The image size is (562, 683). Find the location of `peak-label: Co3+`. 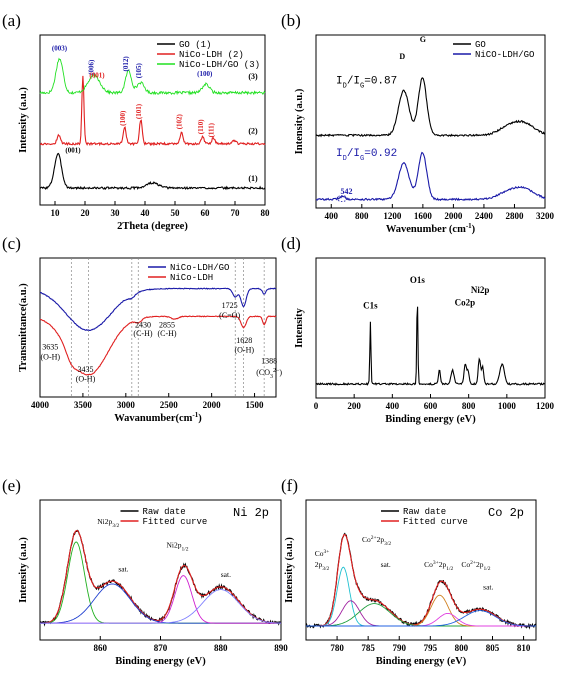

peak-label: Co3+ is located at coordinates (322, 553).